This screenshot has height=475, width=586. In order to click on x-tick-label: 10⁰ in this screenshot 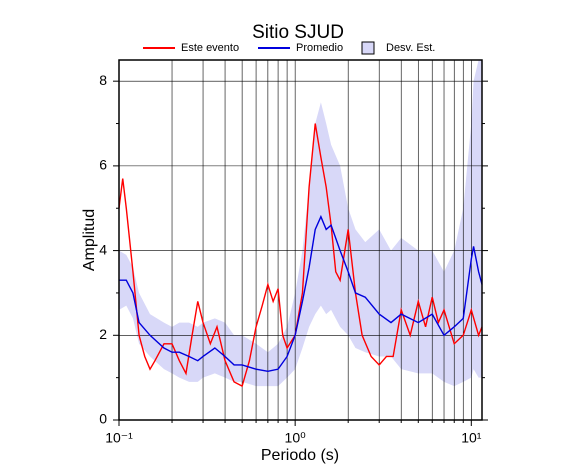, I will do `click(296, 438)`.